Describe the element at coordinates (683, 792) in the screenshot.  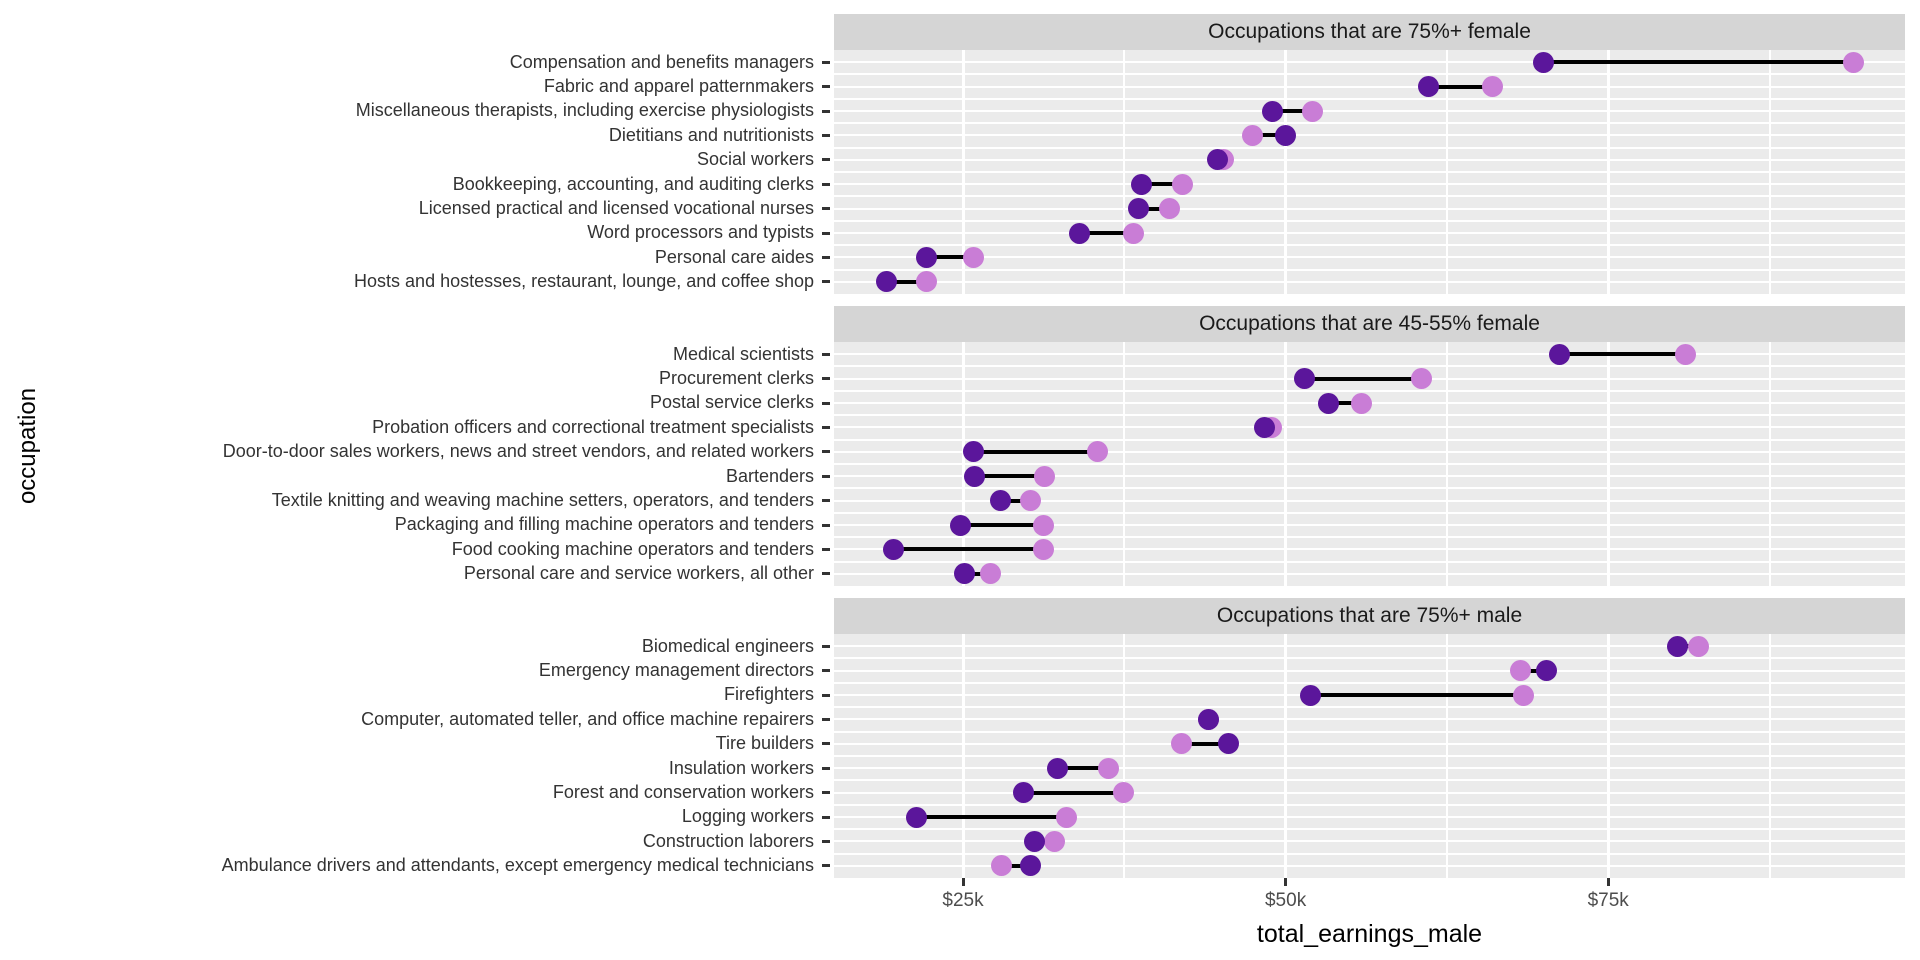
I see `row-label: Forest and conservation workers` at that location.